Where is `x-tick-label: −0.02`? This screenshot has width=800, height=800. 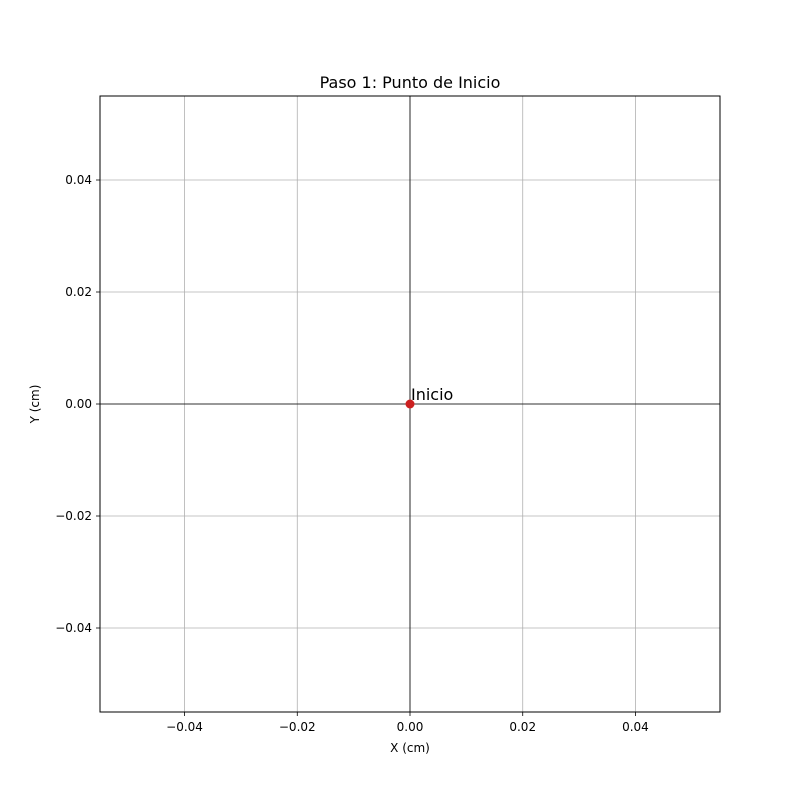 x-tick-label: −0.02 is located at coordinates (297, 727).